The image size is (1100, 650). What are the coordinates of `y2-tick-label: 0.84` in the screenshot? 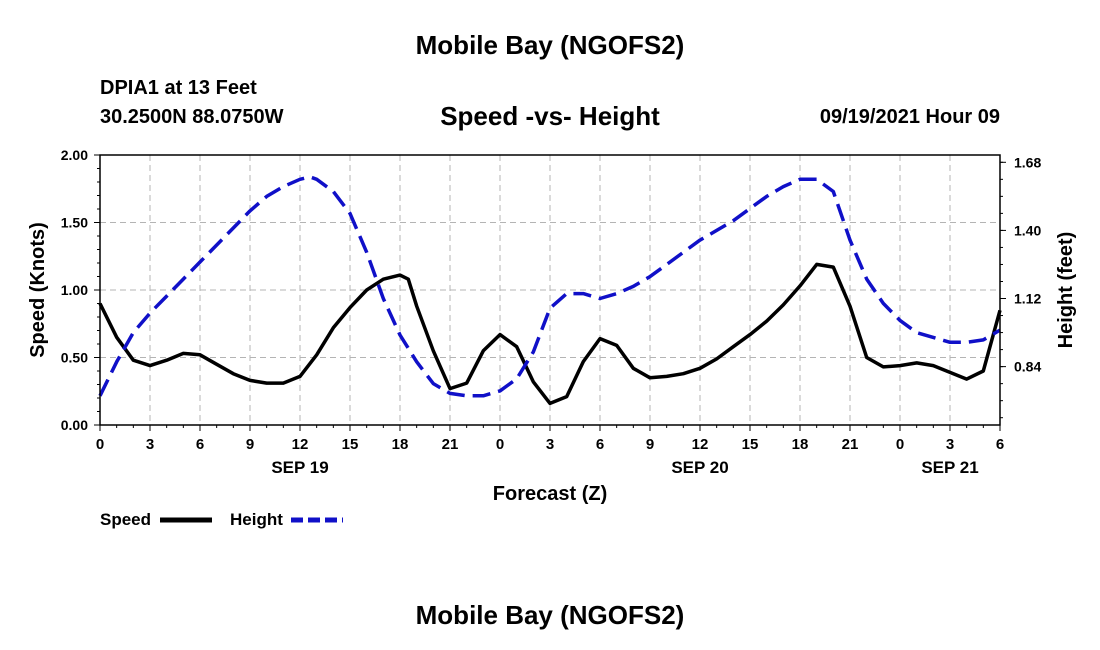 It's located at (1027, 367).